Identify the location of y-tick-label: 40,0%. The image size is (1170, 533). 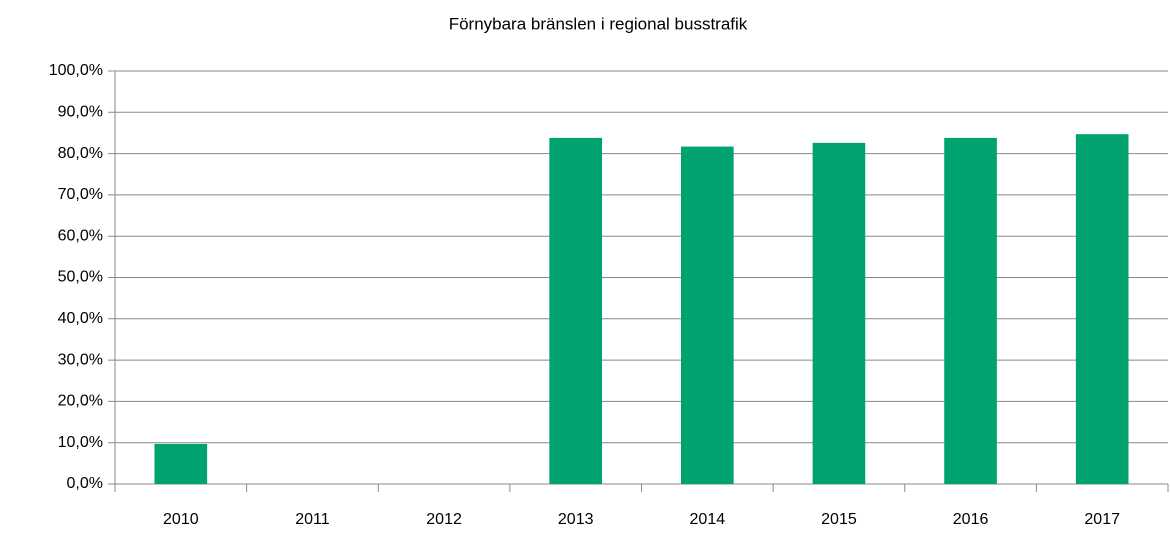
(80, 318).